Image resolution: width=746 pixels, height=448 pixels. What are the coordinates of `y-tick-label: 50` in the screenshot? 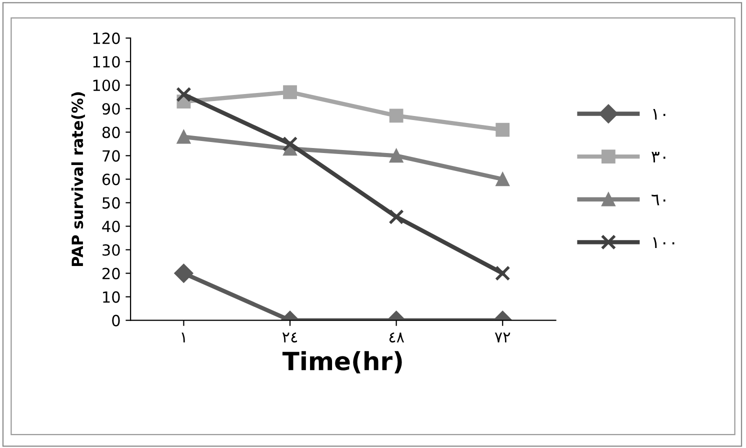 It's located at (111, 203).